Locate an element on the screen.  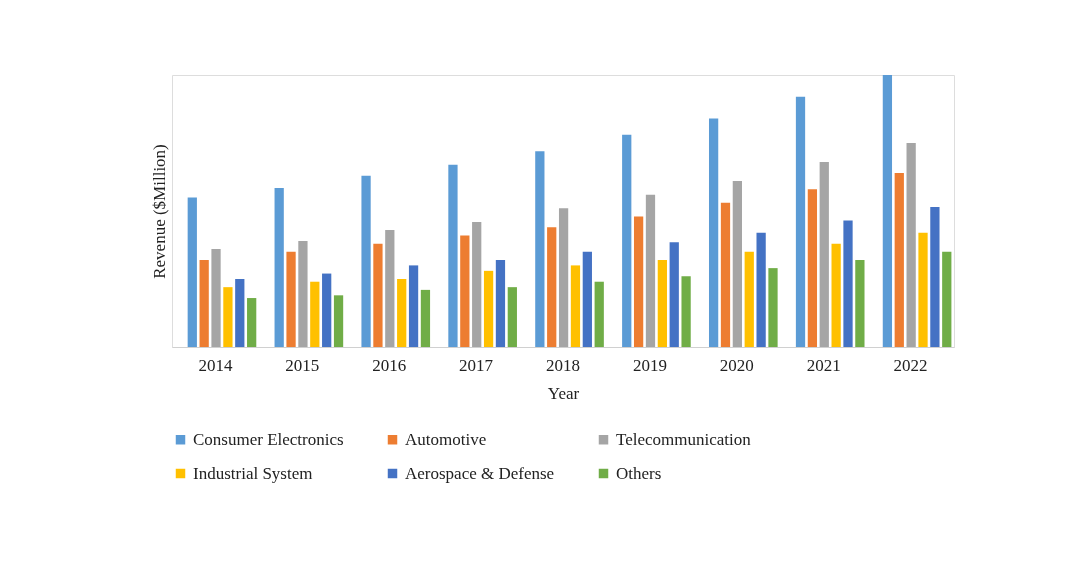
x-tick-label: 2017 is located at coordinates (476, 365).